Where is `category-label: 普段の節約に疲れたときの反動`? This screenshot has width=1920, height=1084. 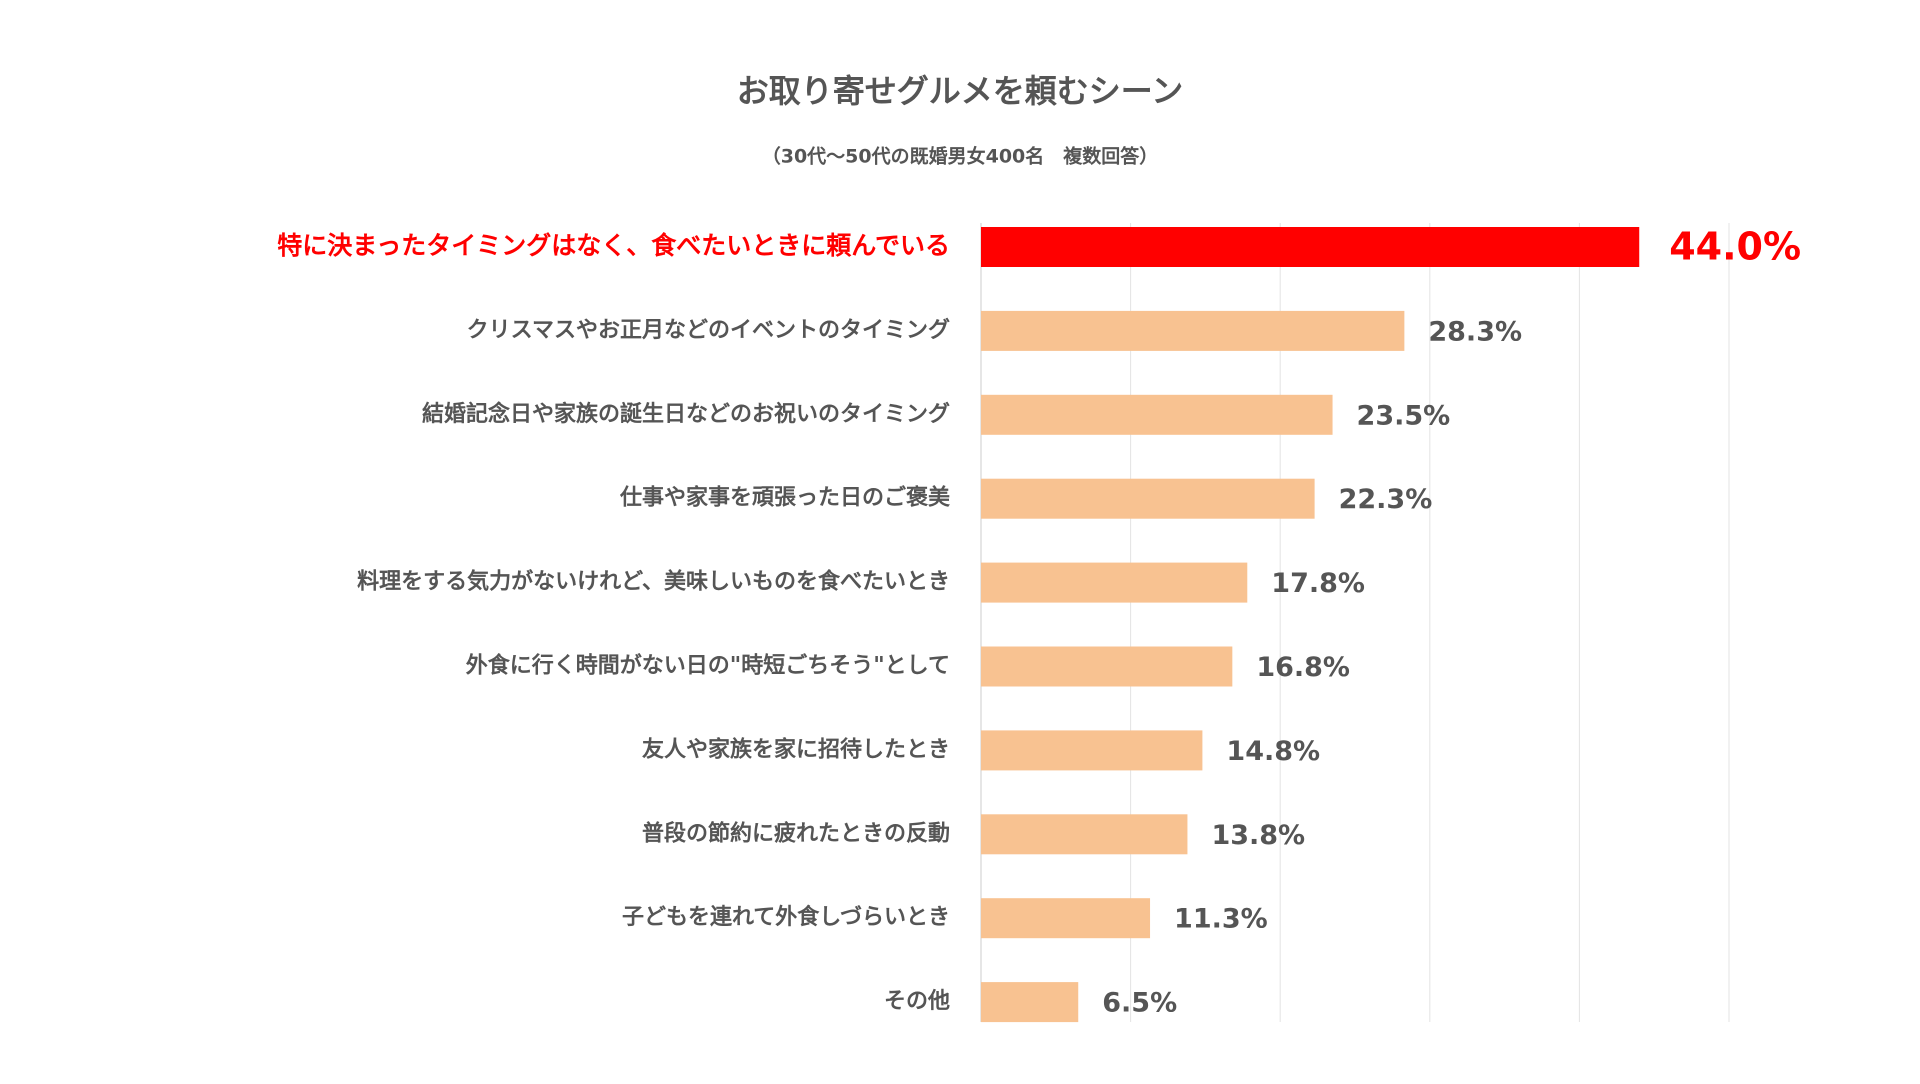 category-label: 普段の節約に疲れたときの反動 is located at coordinates (796, 833).